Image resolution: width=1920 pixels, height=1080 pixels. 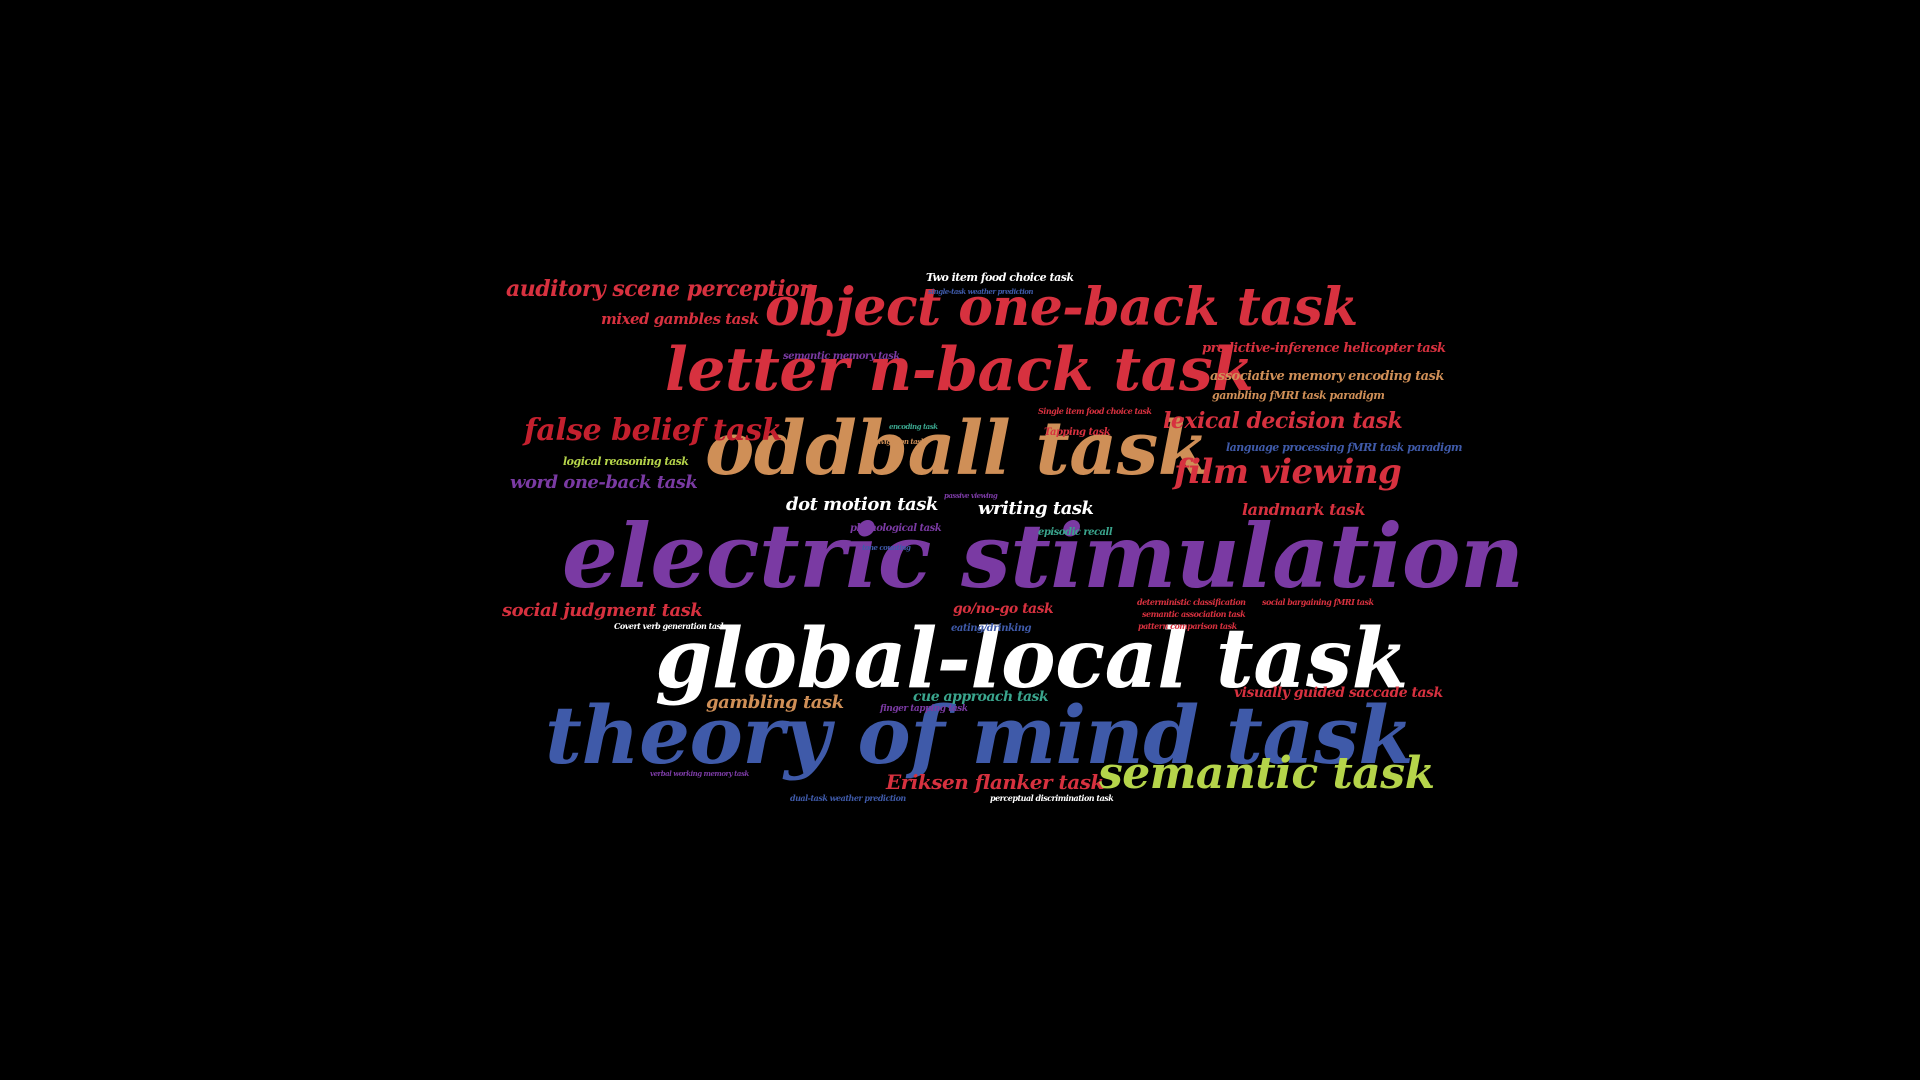 What do you see at coordinates (1318, 602) in the screenshot?
I see `word-social-bargaining-fmri-task: social bargaining fMRI task` at bounding box center [1318, 602].